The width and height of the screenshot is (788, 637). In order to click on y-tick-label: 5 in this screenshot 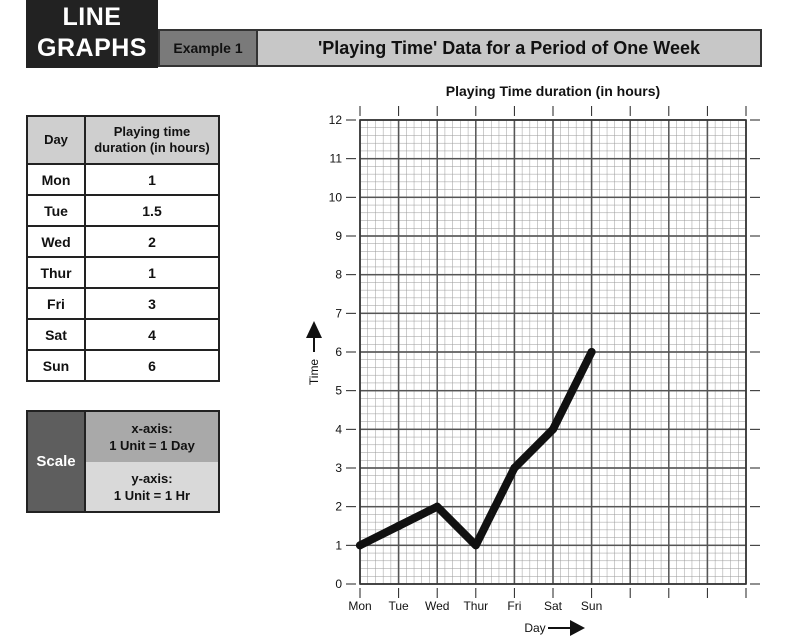, I will do `click(338, 391)`.